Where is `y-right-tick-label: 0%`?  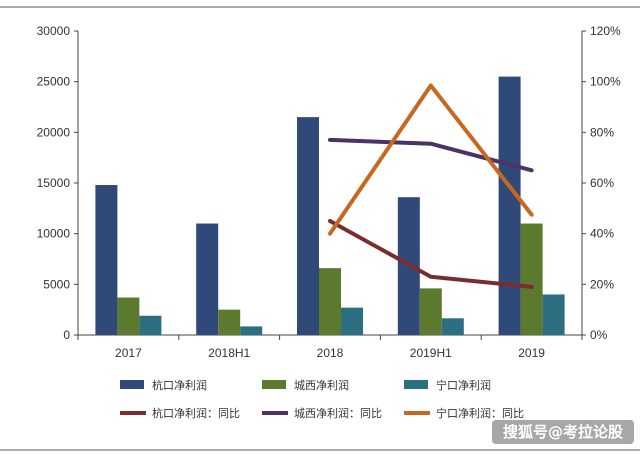
y-right-tick-label: 0% is located at coordinates (599, 335).